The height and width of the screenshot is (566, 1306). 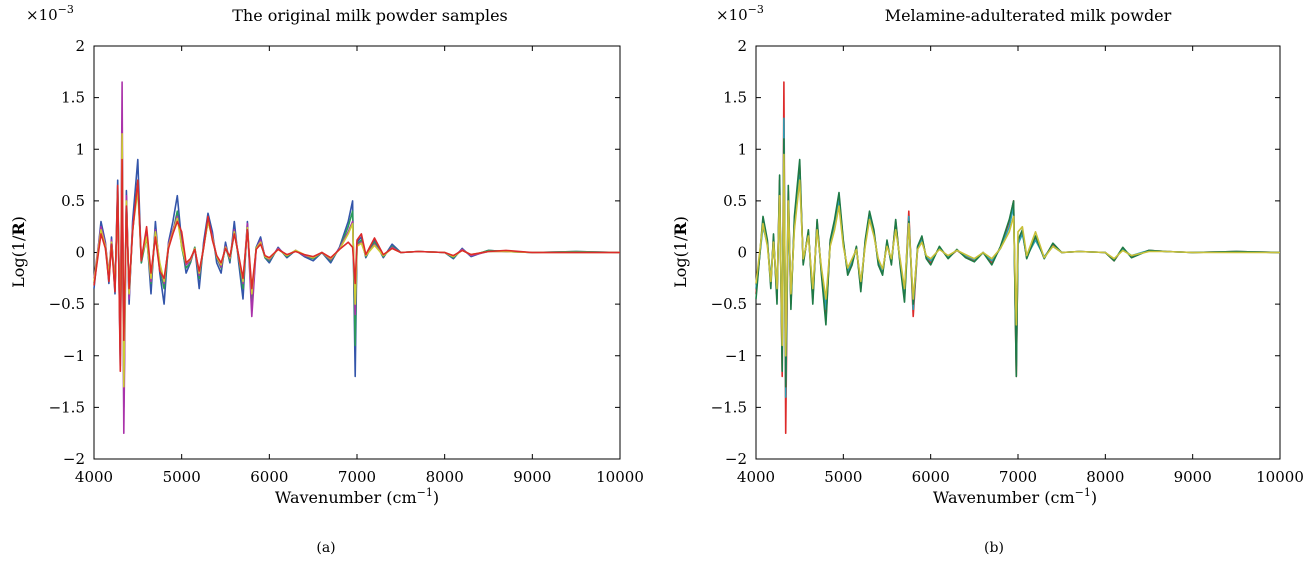 What do you see at coordinates (620, 477) in the screenshot?
I see `x-tick-label-a: 10000` at bounding box center [620, 477].